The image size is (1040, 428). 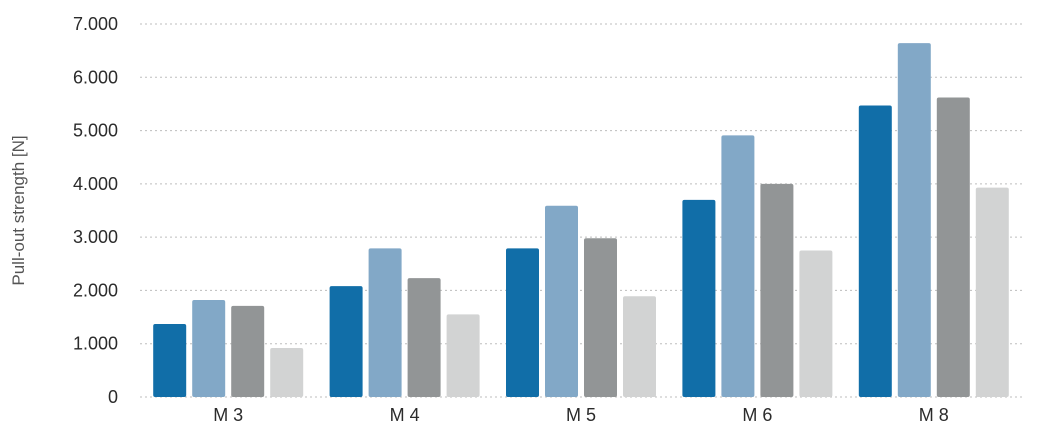 I want to click on y-tick-label: 3.000, so click(x=95, y=237).